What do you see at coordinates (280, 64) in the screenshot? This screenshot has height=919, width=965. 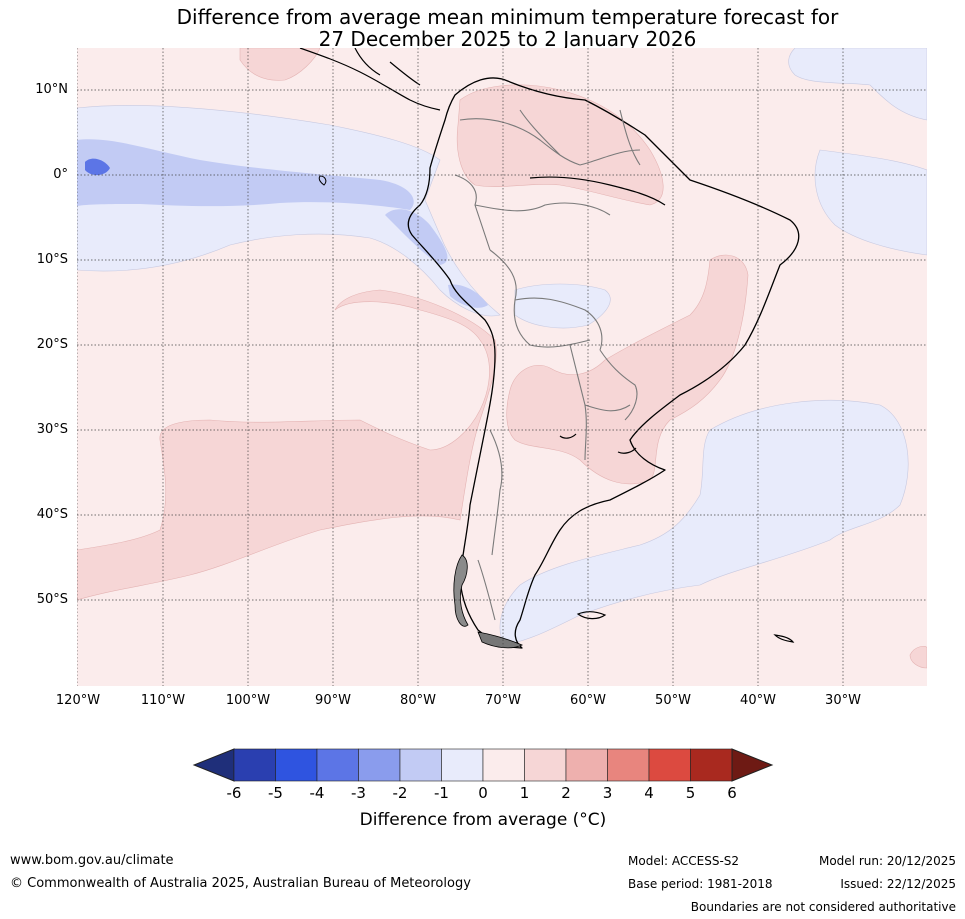 I see `anomaly-region-mexico-warm` at bounding box center [280, 64].